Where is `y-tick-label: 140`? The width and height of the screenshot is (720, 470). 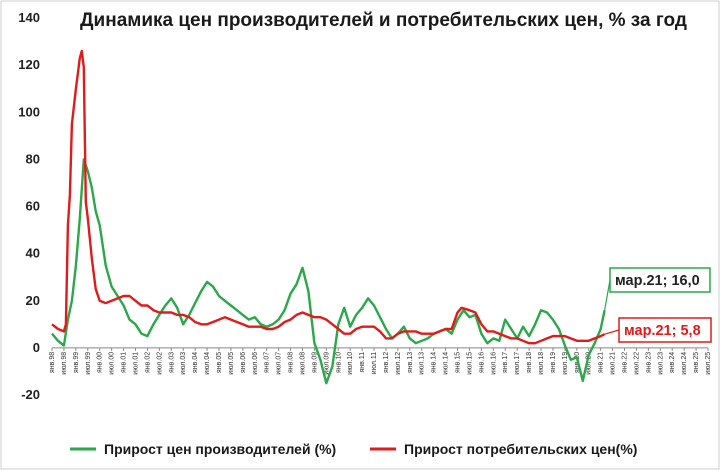 y-tick-label: 140 is located at coordinates (29, 17).